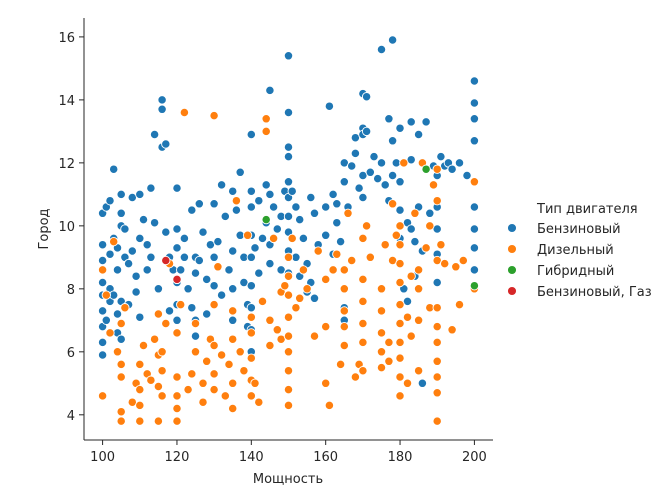 This screenshot has height=500, width=672. What do you see at coordinates (512, 249) in the screenshot?
I see `legend-marker` at bounding box center [512, 249].